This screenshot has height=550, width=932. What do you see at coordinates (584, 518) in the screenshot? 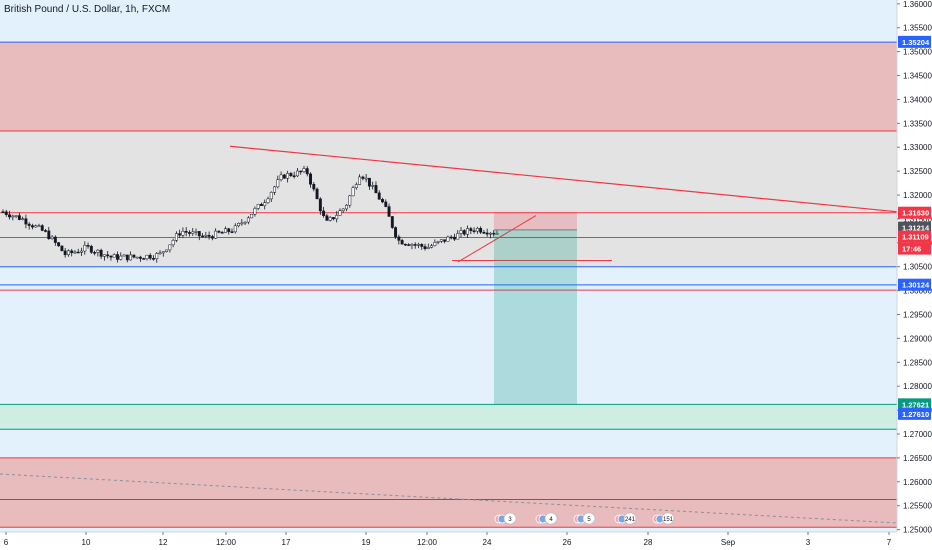
I see `economic-event: 5` at bounding box center [584, 518].